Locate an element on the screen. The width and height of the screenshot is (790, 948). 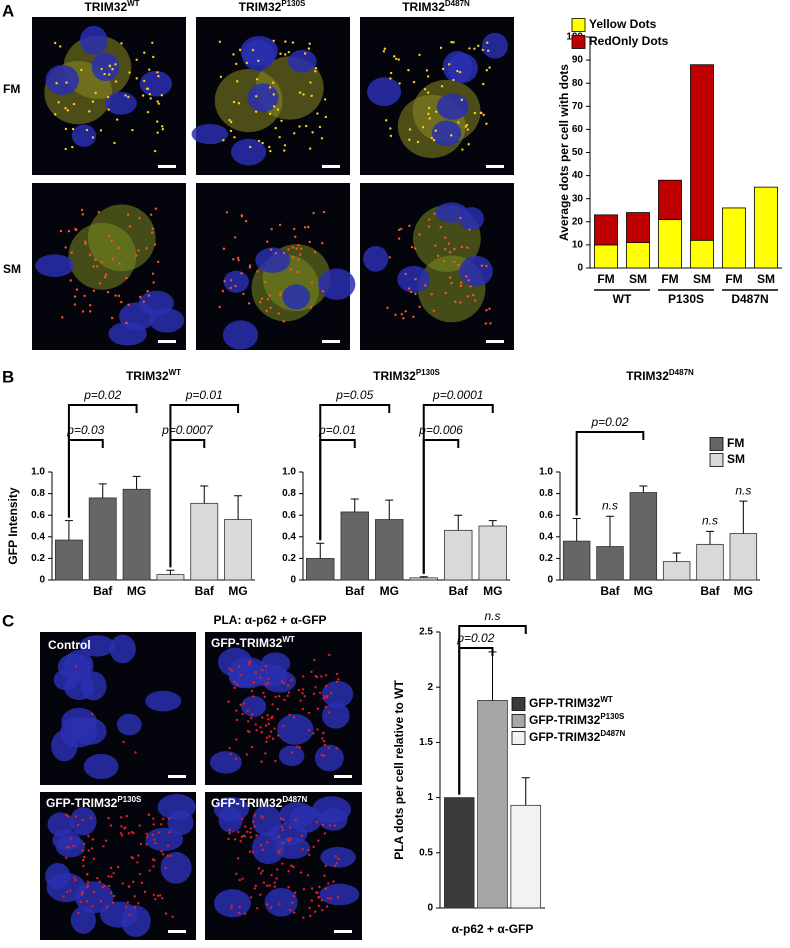
bar-segment is located at coordinates (766, 227).